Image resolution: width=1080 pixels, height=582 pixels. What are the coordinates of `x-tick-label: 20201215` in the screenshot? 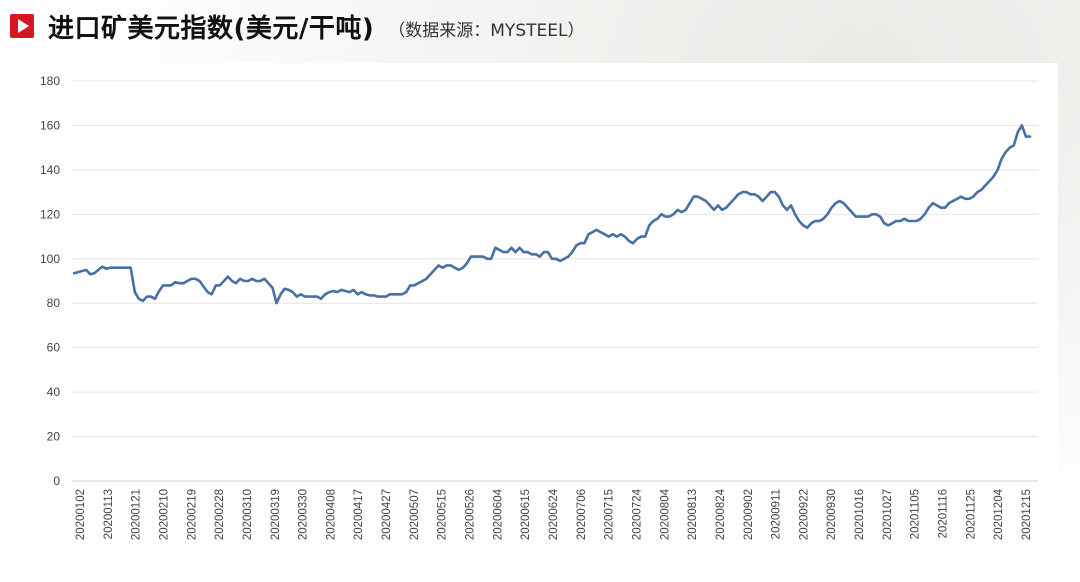 It's located at (1027, 514).